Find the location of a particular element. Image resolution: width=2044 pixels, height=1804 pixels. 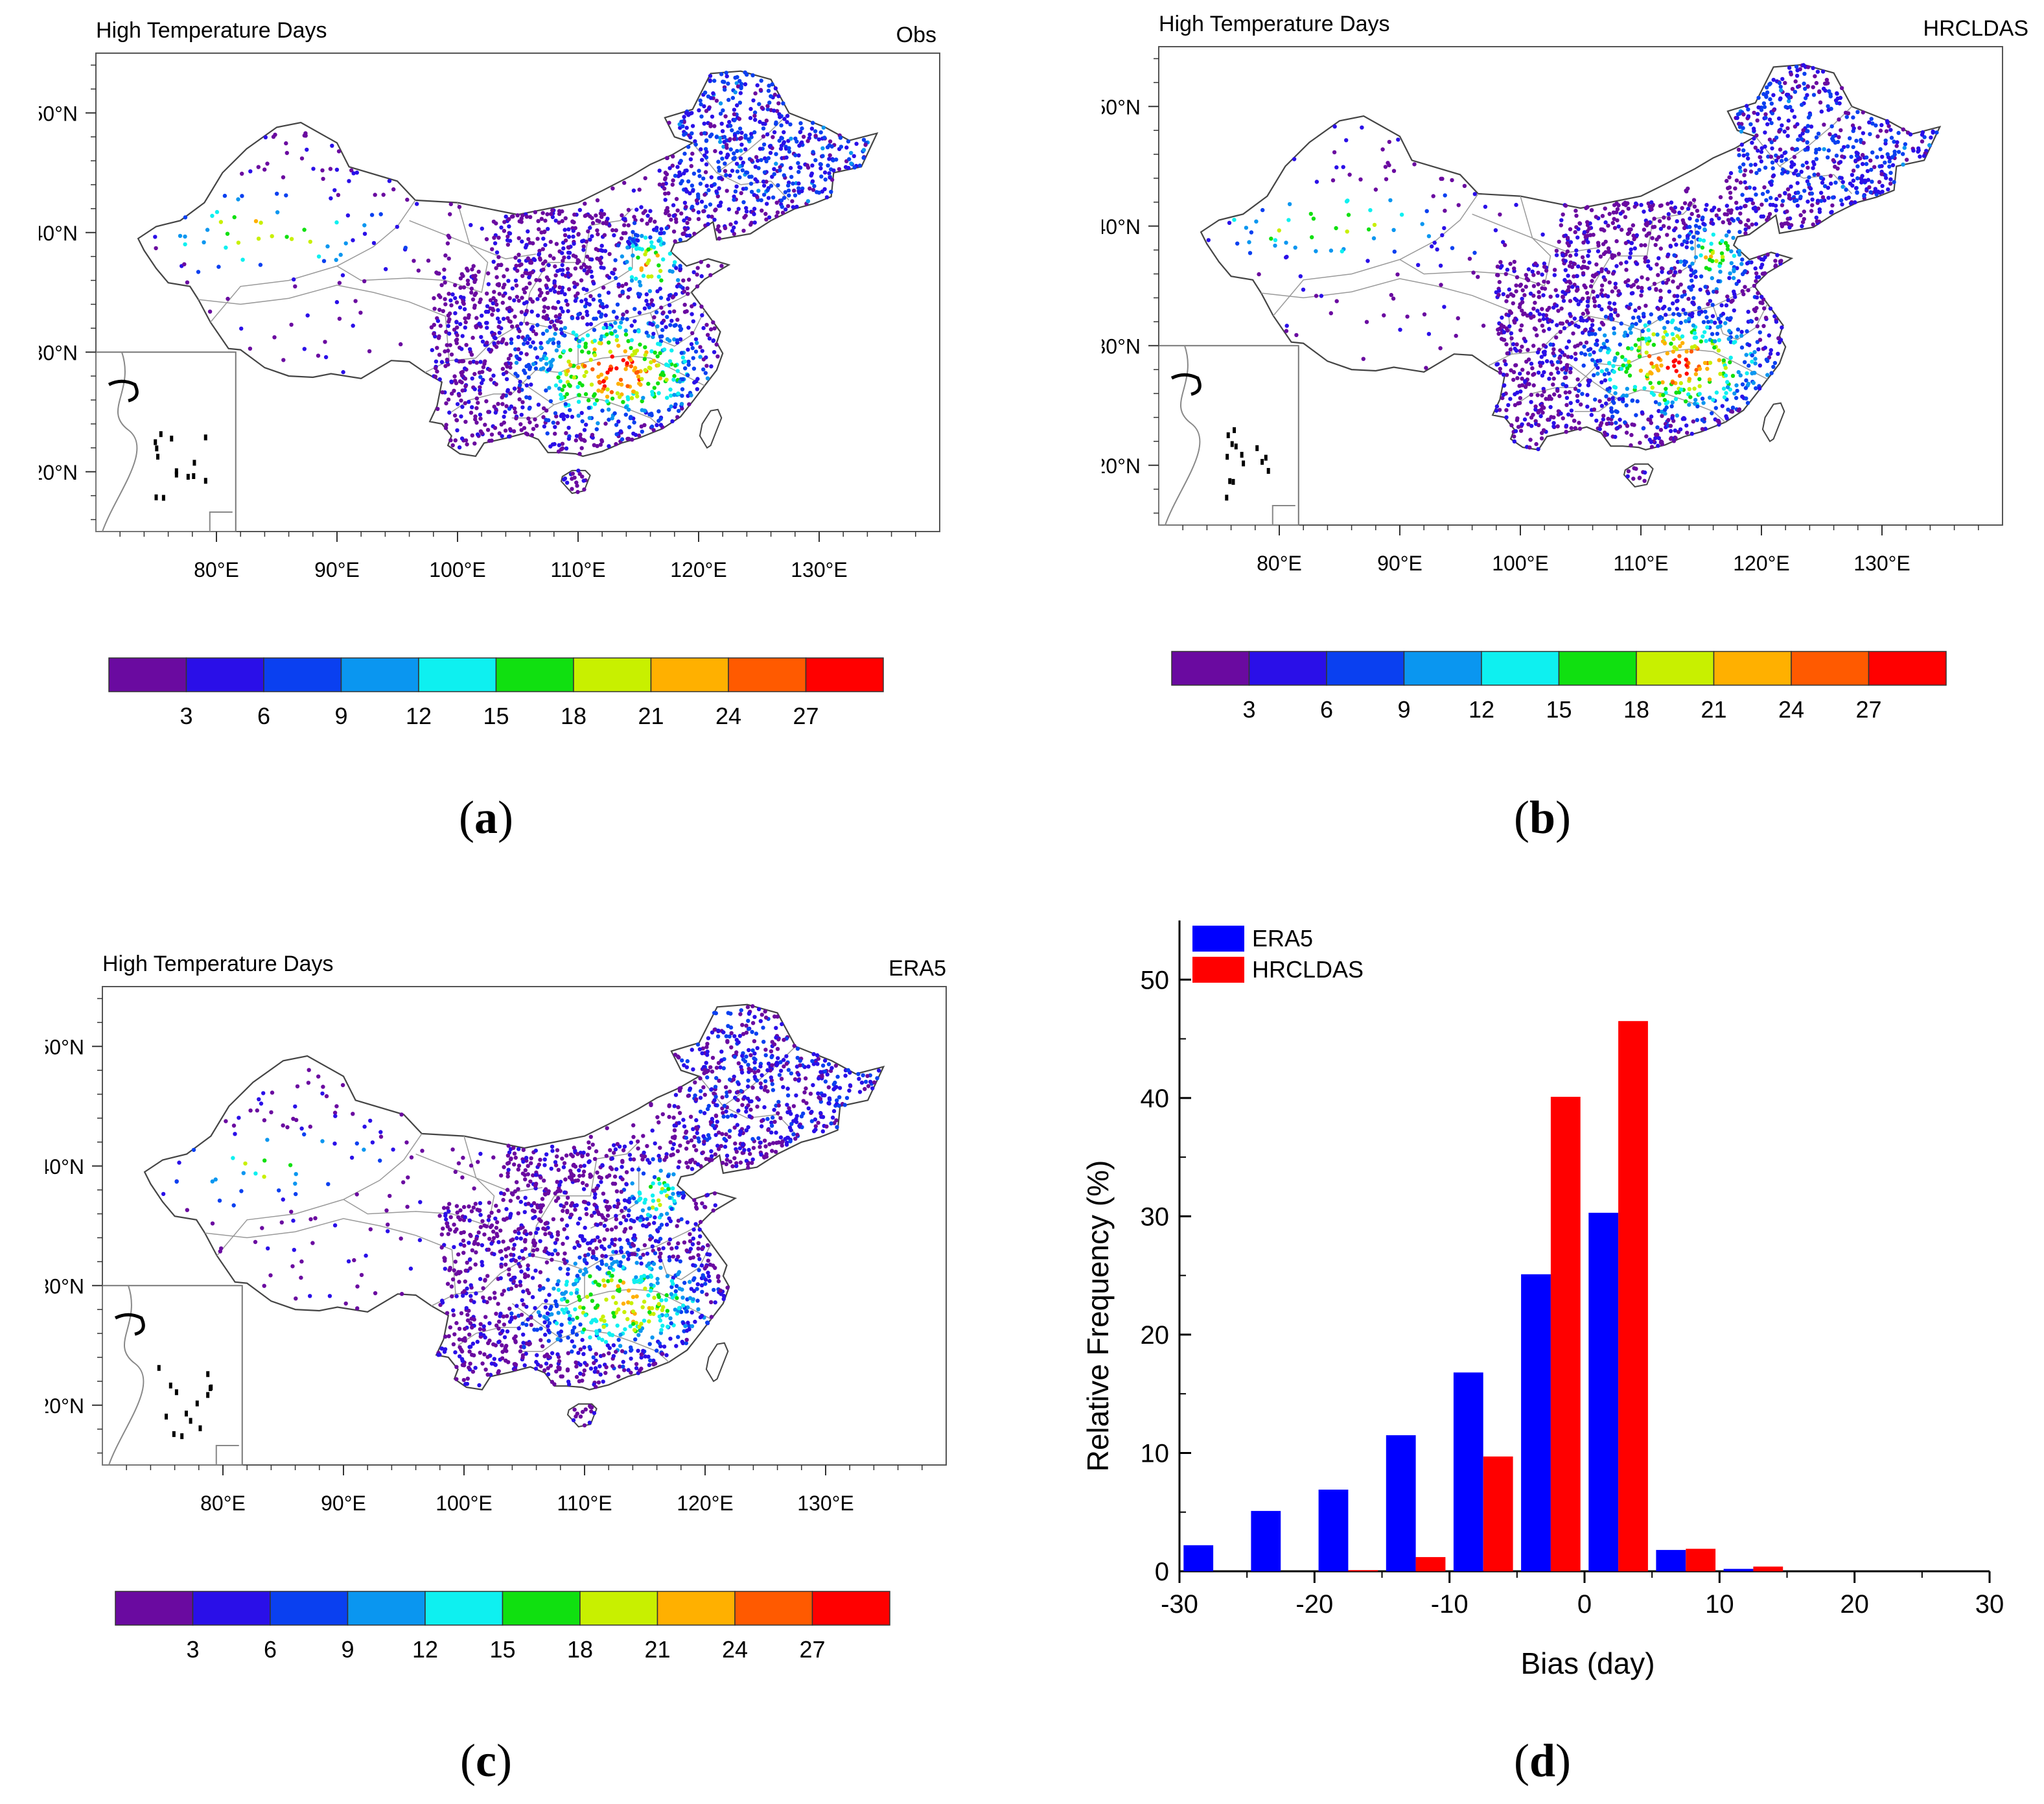

lat-tick-label: 20°N is located at coordinates (1122, 466).